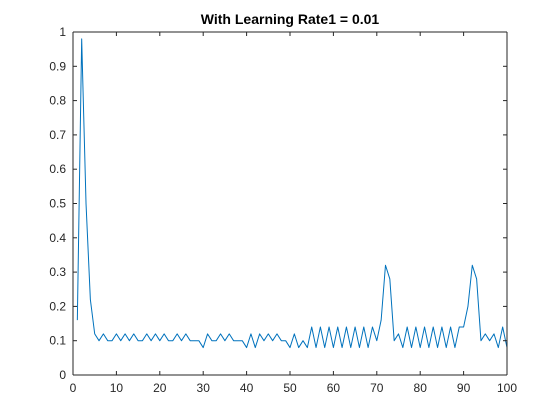  I want to click on x-tick-label: 20, so click(160, 388).